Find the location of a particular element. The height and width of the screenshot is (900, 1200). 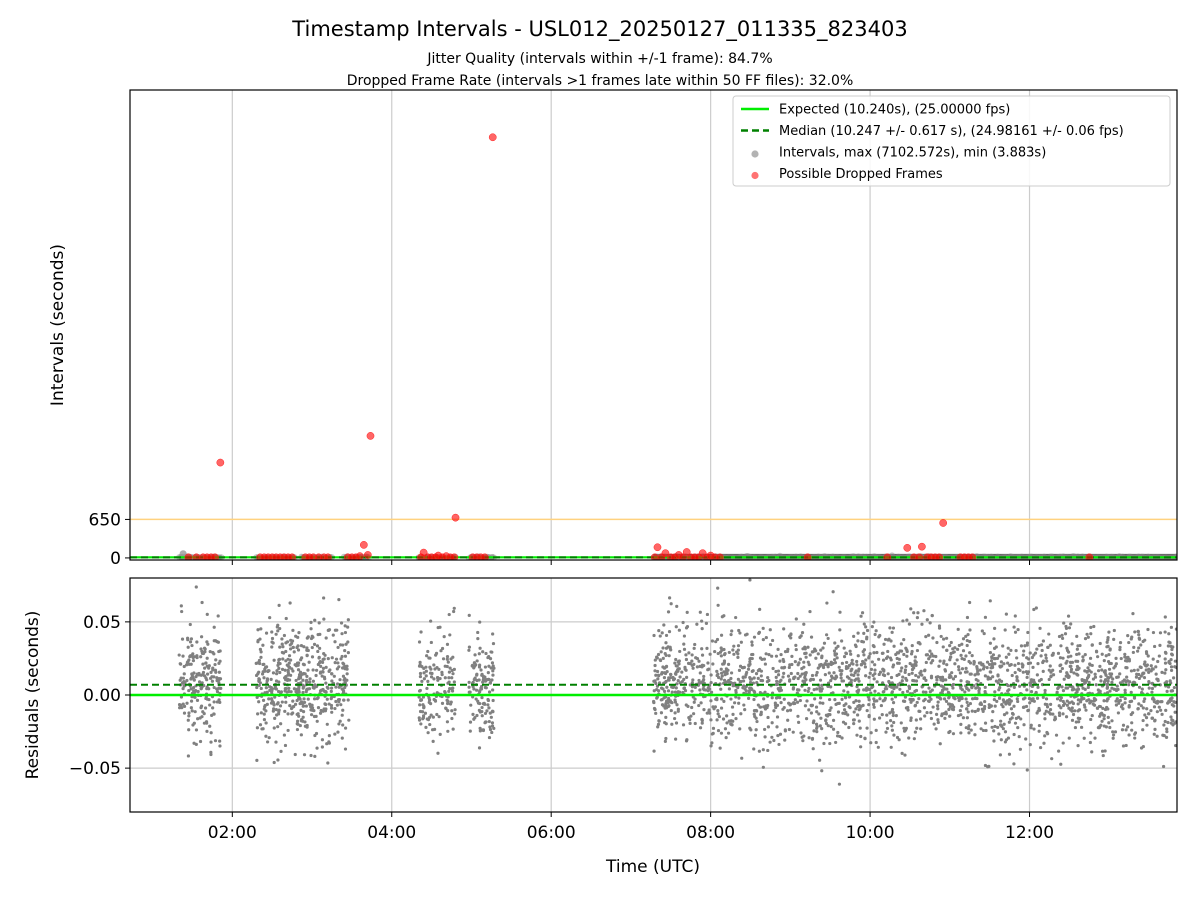

dropped-frame-point is located at coordinates (370, 436).